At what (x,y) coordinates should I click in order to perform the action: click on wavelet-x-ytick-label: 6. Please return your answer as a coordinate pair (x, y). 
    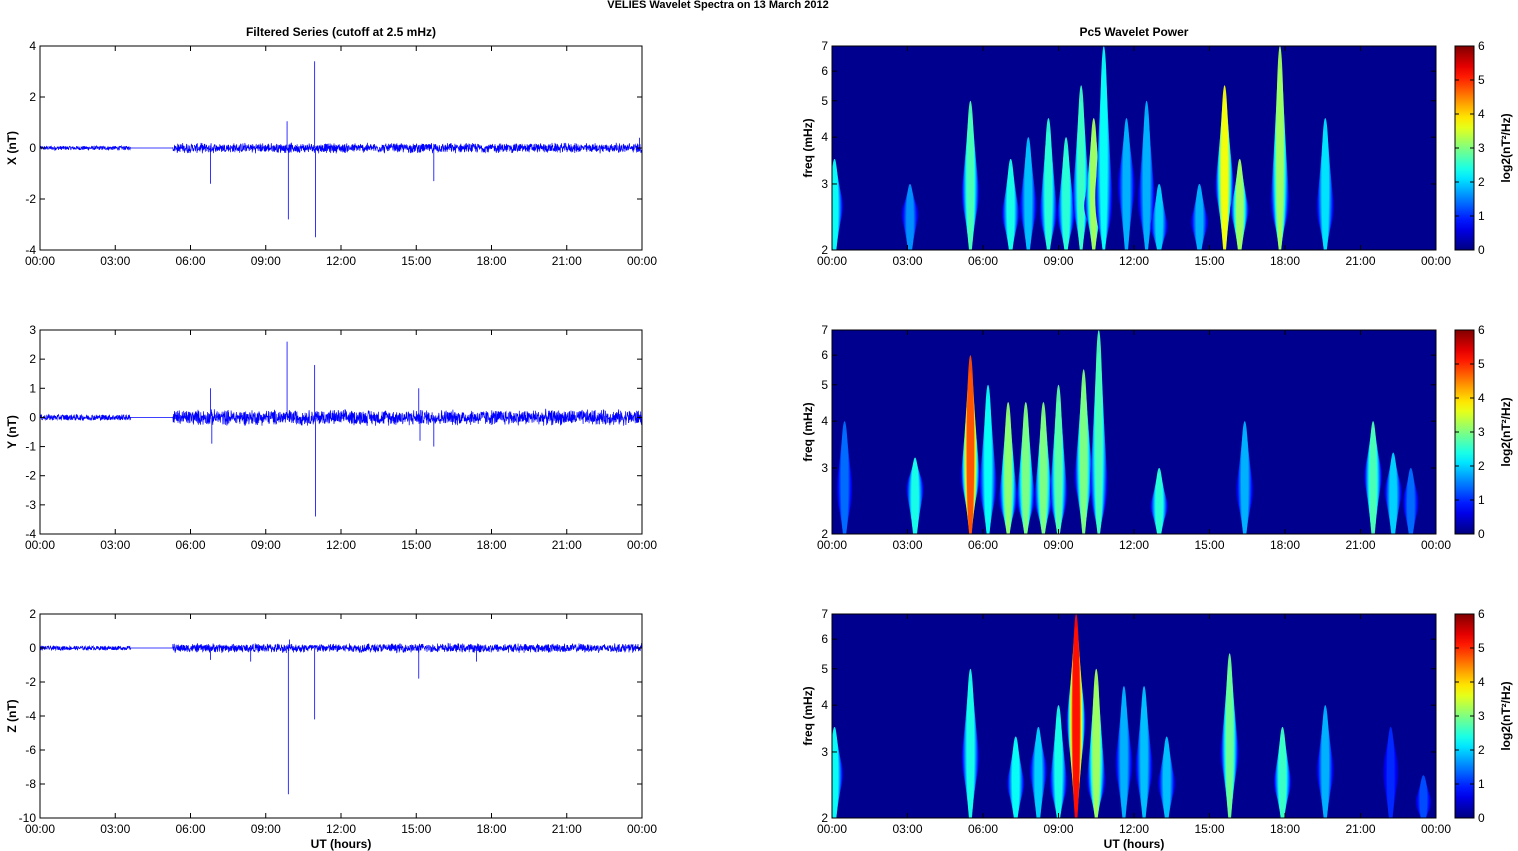
    Looking at the image, I should click on (824, 71).